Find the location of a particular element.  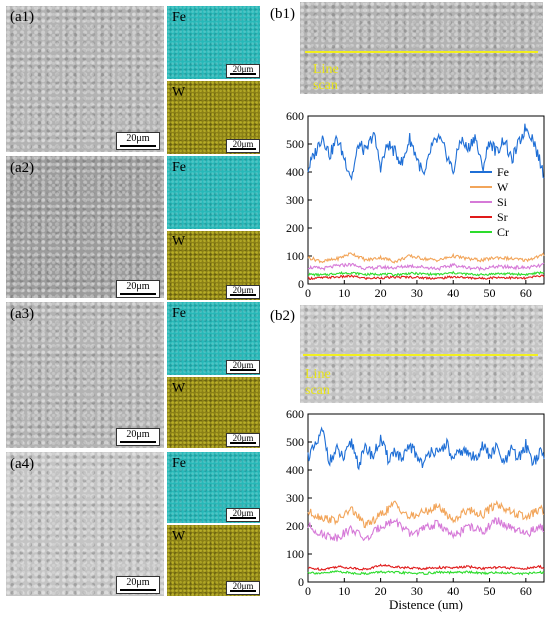

scale-bar-a1: 20μm is located at coordinates (138, 141).